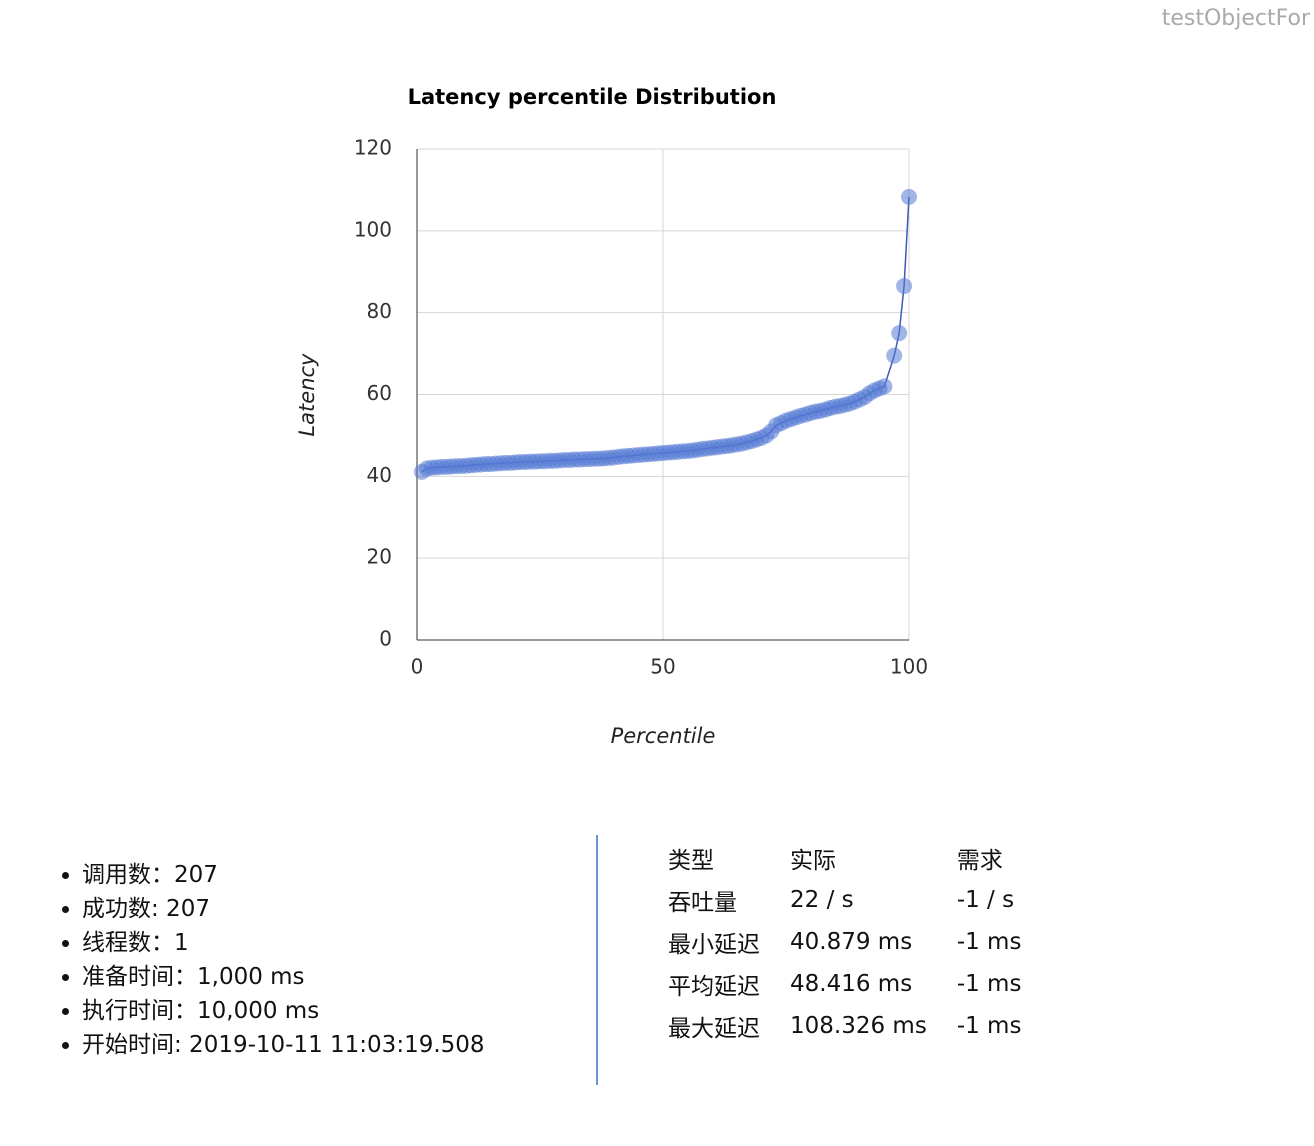 The width and height of the screenshot is (1314, 1146). I want to click on table-cell: 22 / s, so click(822, 900).